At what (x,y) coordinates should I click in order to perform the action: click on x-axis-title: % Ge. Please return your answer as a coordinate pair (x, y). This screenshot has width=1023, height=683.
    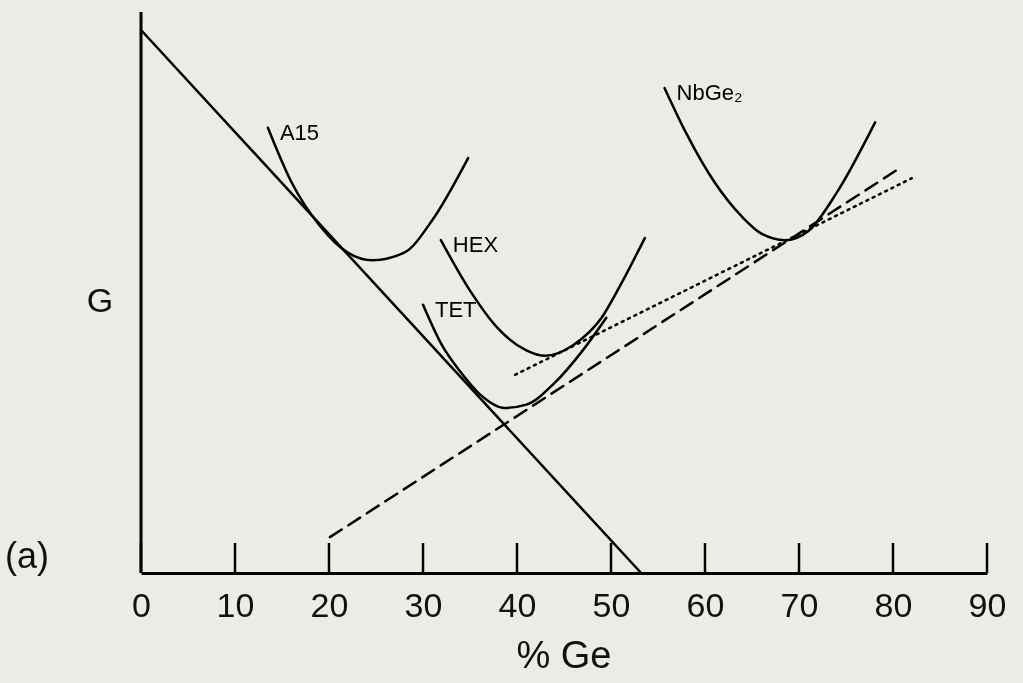
    Looking at the image, I should click on (564, 655).